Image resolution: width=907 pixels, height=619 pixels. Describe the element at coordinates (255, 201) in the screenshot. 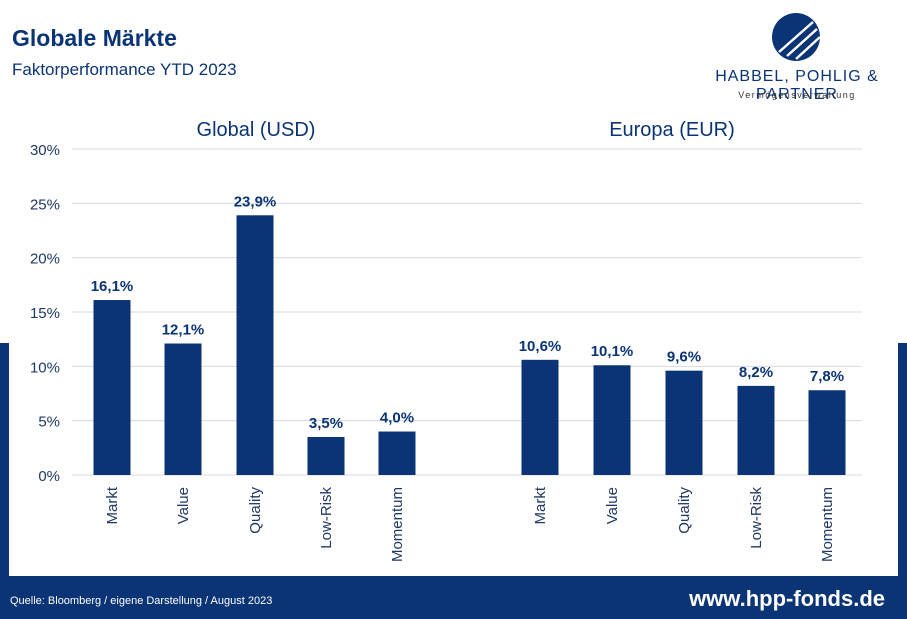

I see `data-label: 23,9%` at that location.